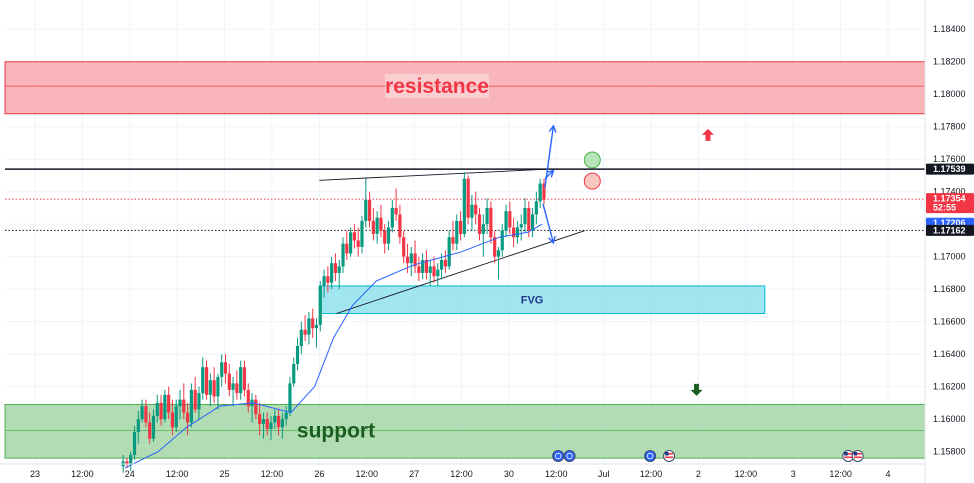 The width and height of the screenshot is (974, 483). What do you see at coordinates (949, 192) in the screenshot?
I see `y-tick-label: 1.17400` at bounding box center [949, 192].